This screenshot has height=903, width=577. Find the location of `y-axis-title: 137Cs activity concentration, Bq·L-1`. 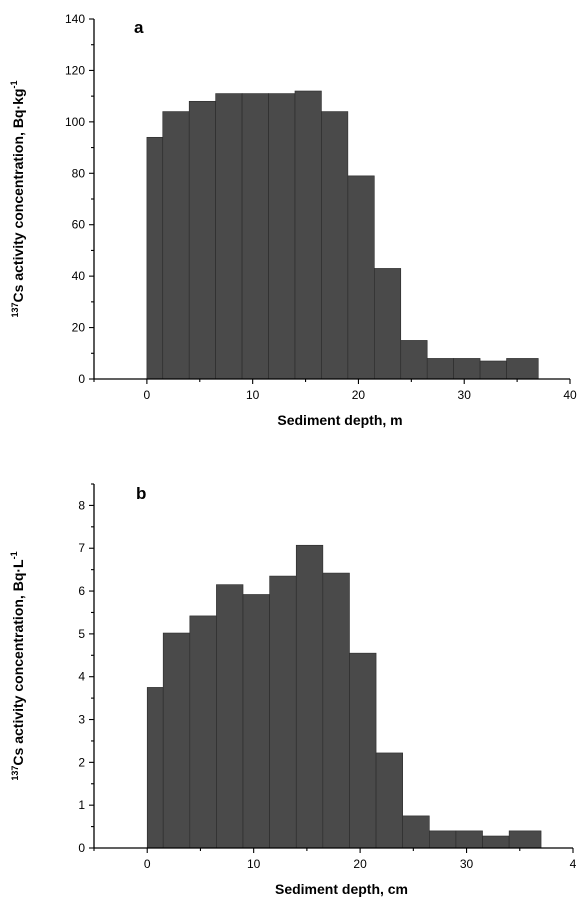

y-axis-title: 137Cs activity concentration, Bq·L-1 is located at coordinates (17, 665).